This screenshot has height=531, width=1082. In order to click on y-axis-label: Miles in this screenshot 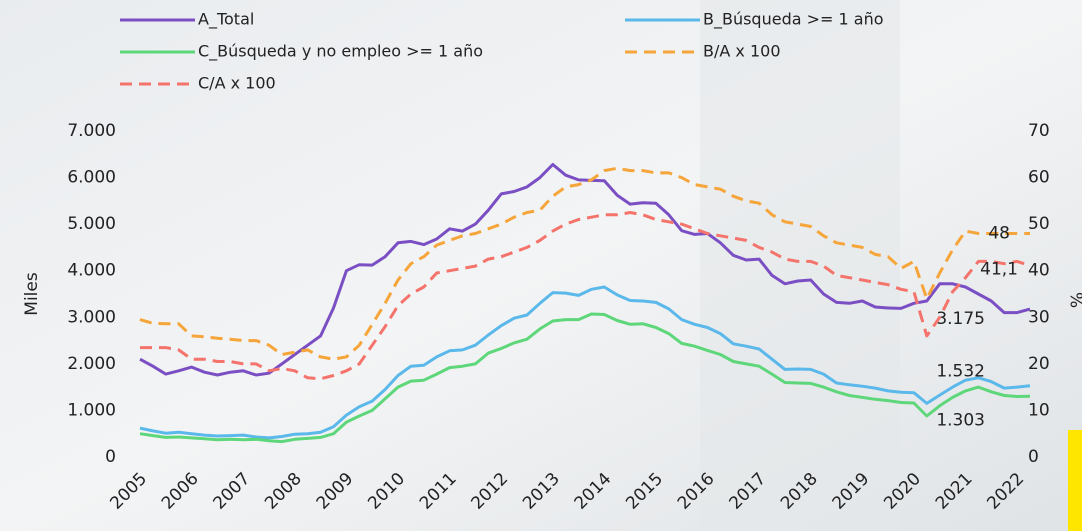, I will do `click(32, 294)`.